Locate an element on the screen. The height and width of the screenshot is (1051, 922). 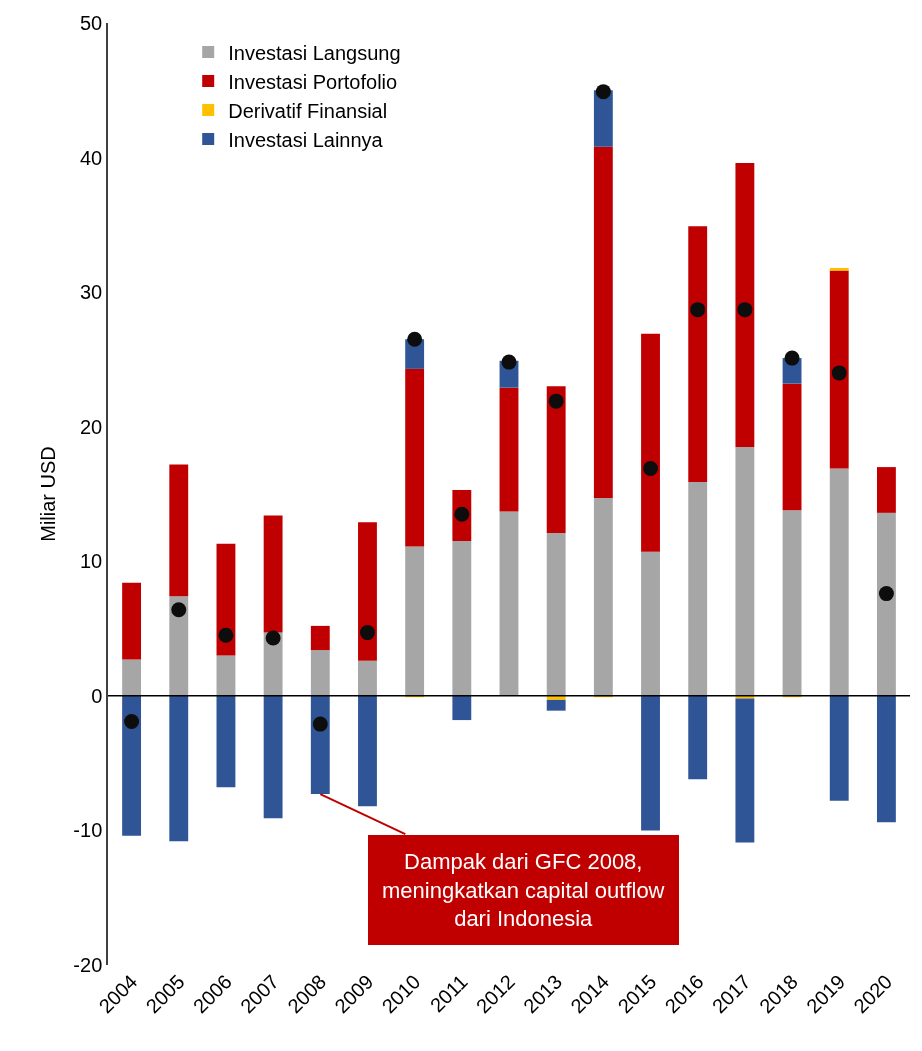
y-tick-label: 40 is located at coordinates (91, 157).